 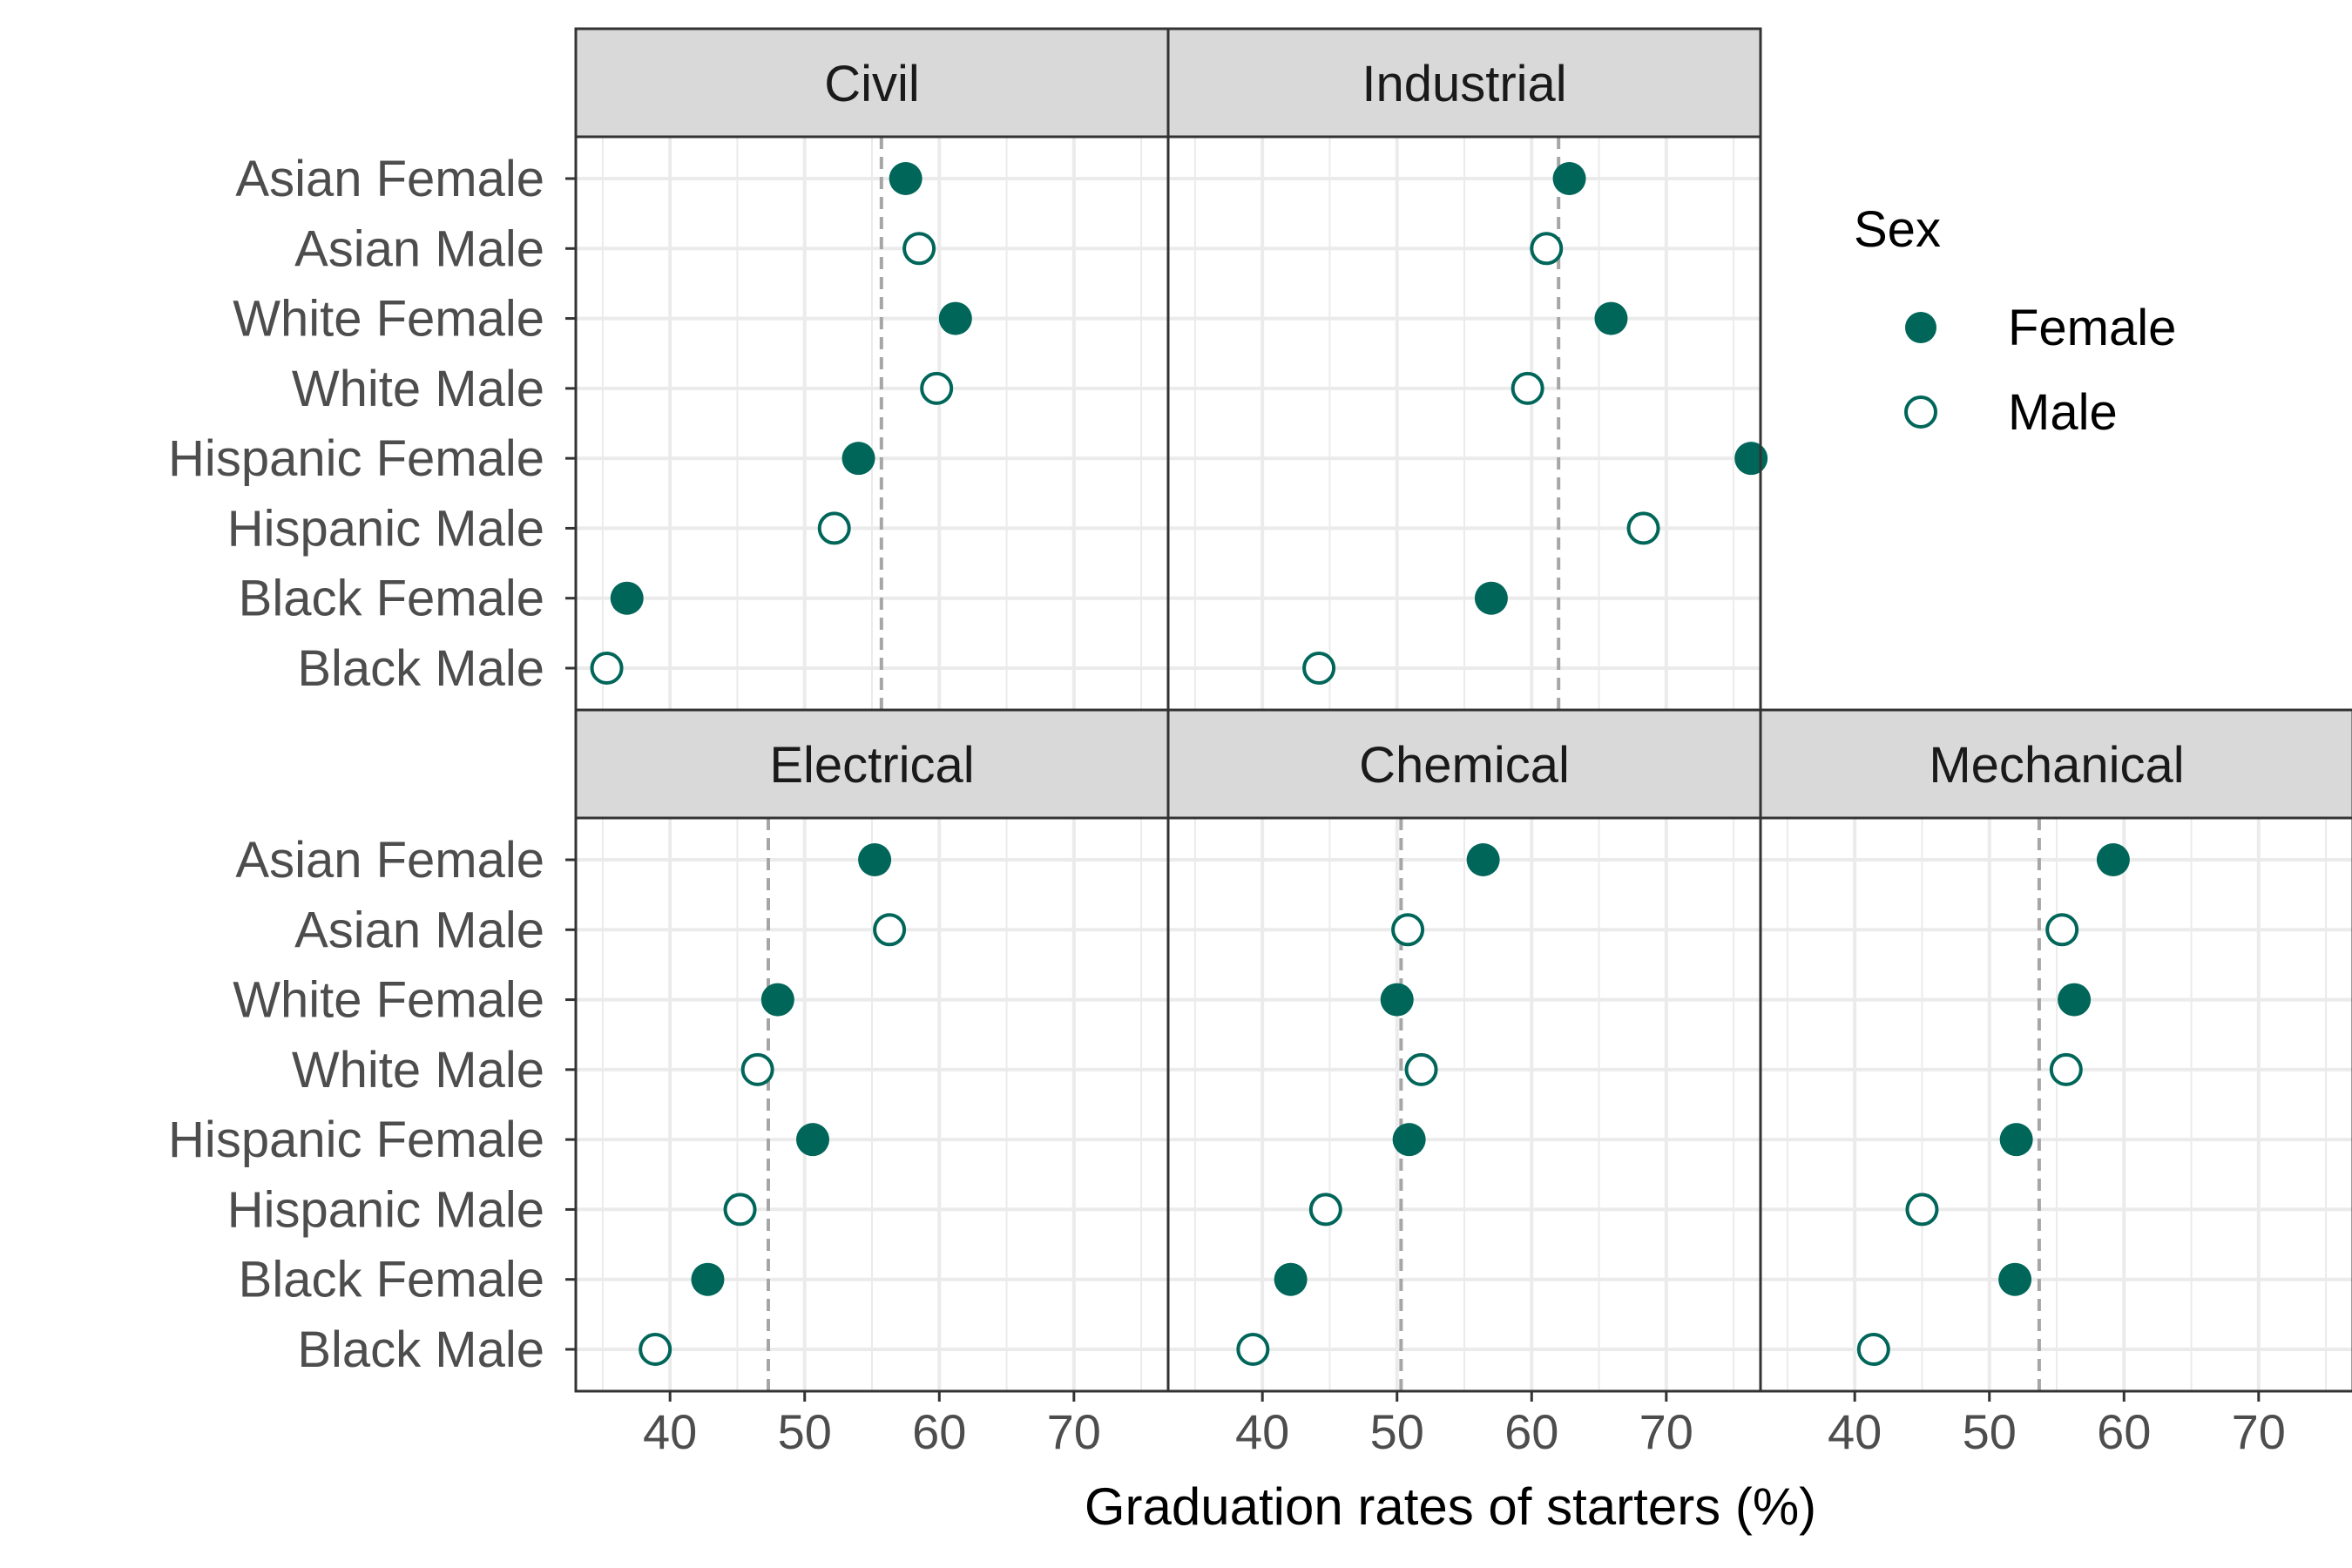 I want to click on legend-male-label: Male, so click(x=2063, y=412).